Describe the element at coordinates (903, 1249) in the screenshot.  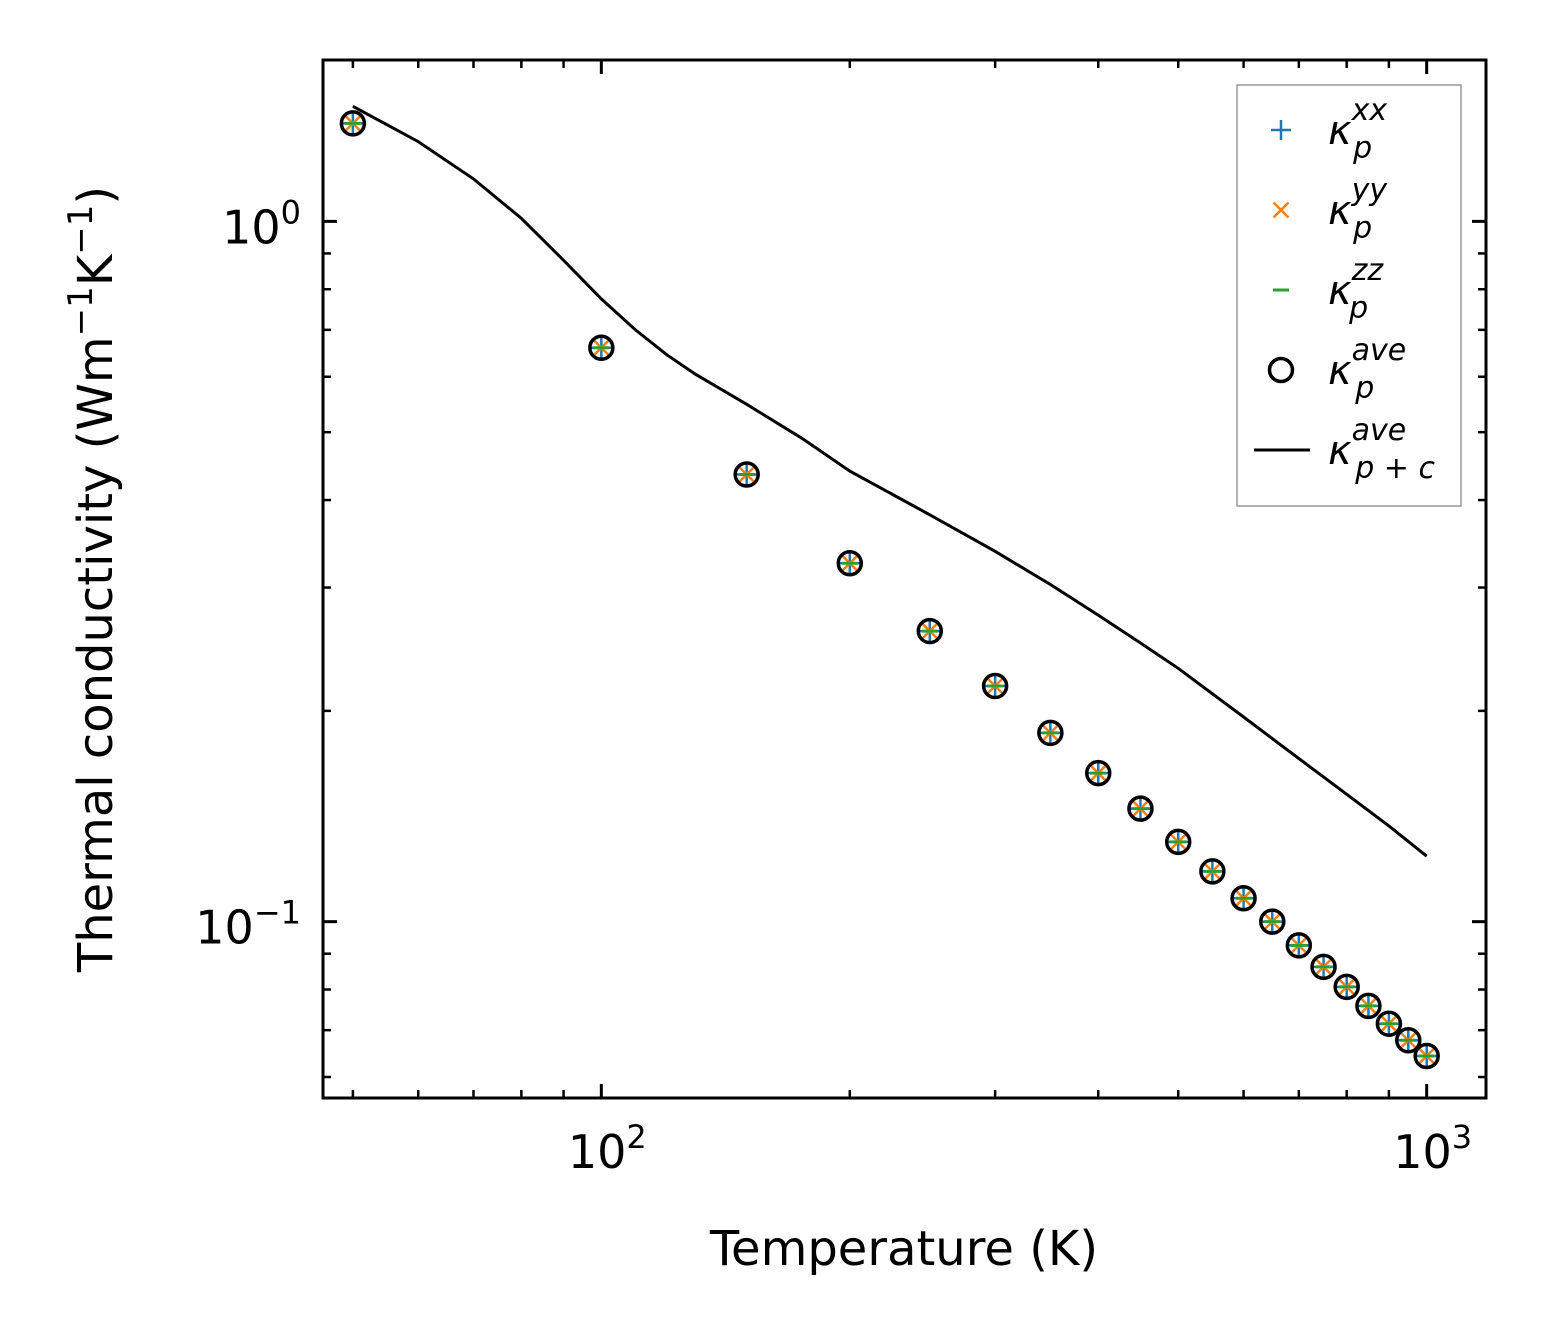
I see `x-axis-label: Temperature (K)` at that location.